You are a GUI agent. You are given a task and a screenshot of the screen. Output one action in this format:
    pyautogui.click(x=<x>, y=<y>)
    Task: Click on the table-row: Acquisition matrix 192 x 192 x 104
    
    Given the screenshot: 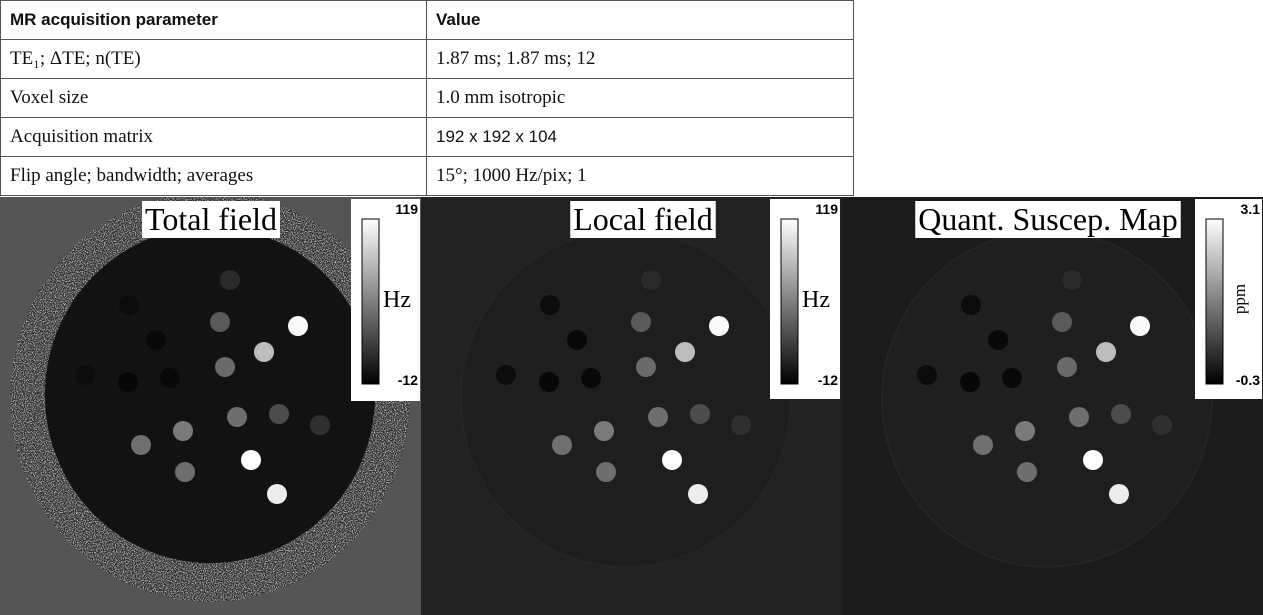 What is the action you would take?
    pyautogui.click(x=427, y=137)
    